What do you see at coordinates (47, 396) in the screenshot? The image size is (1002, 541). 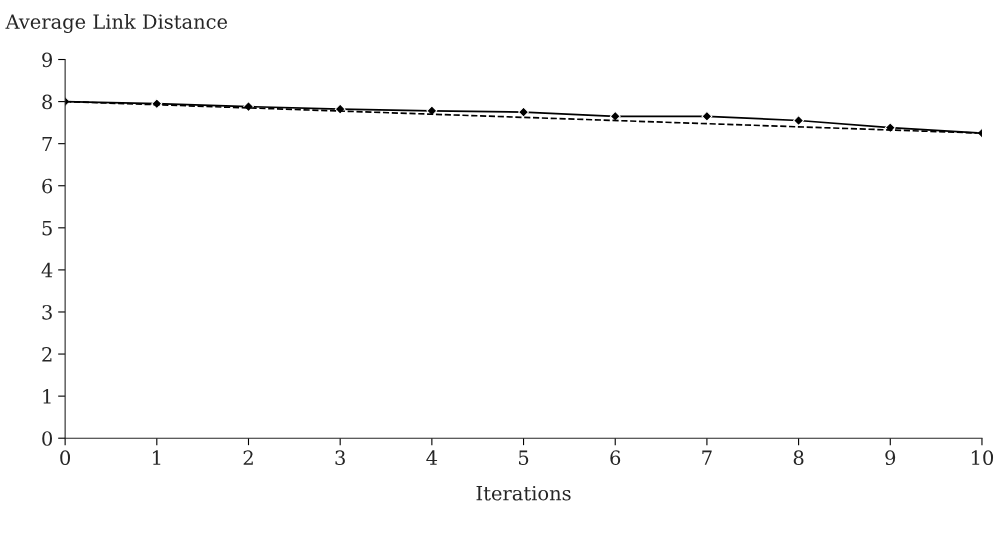 I see `y-tick-label: 1` at bounding box center [47, 396].